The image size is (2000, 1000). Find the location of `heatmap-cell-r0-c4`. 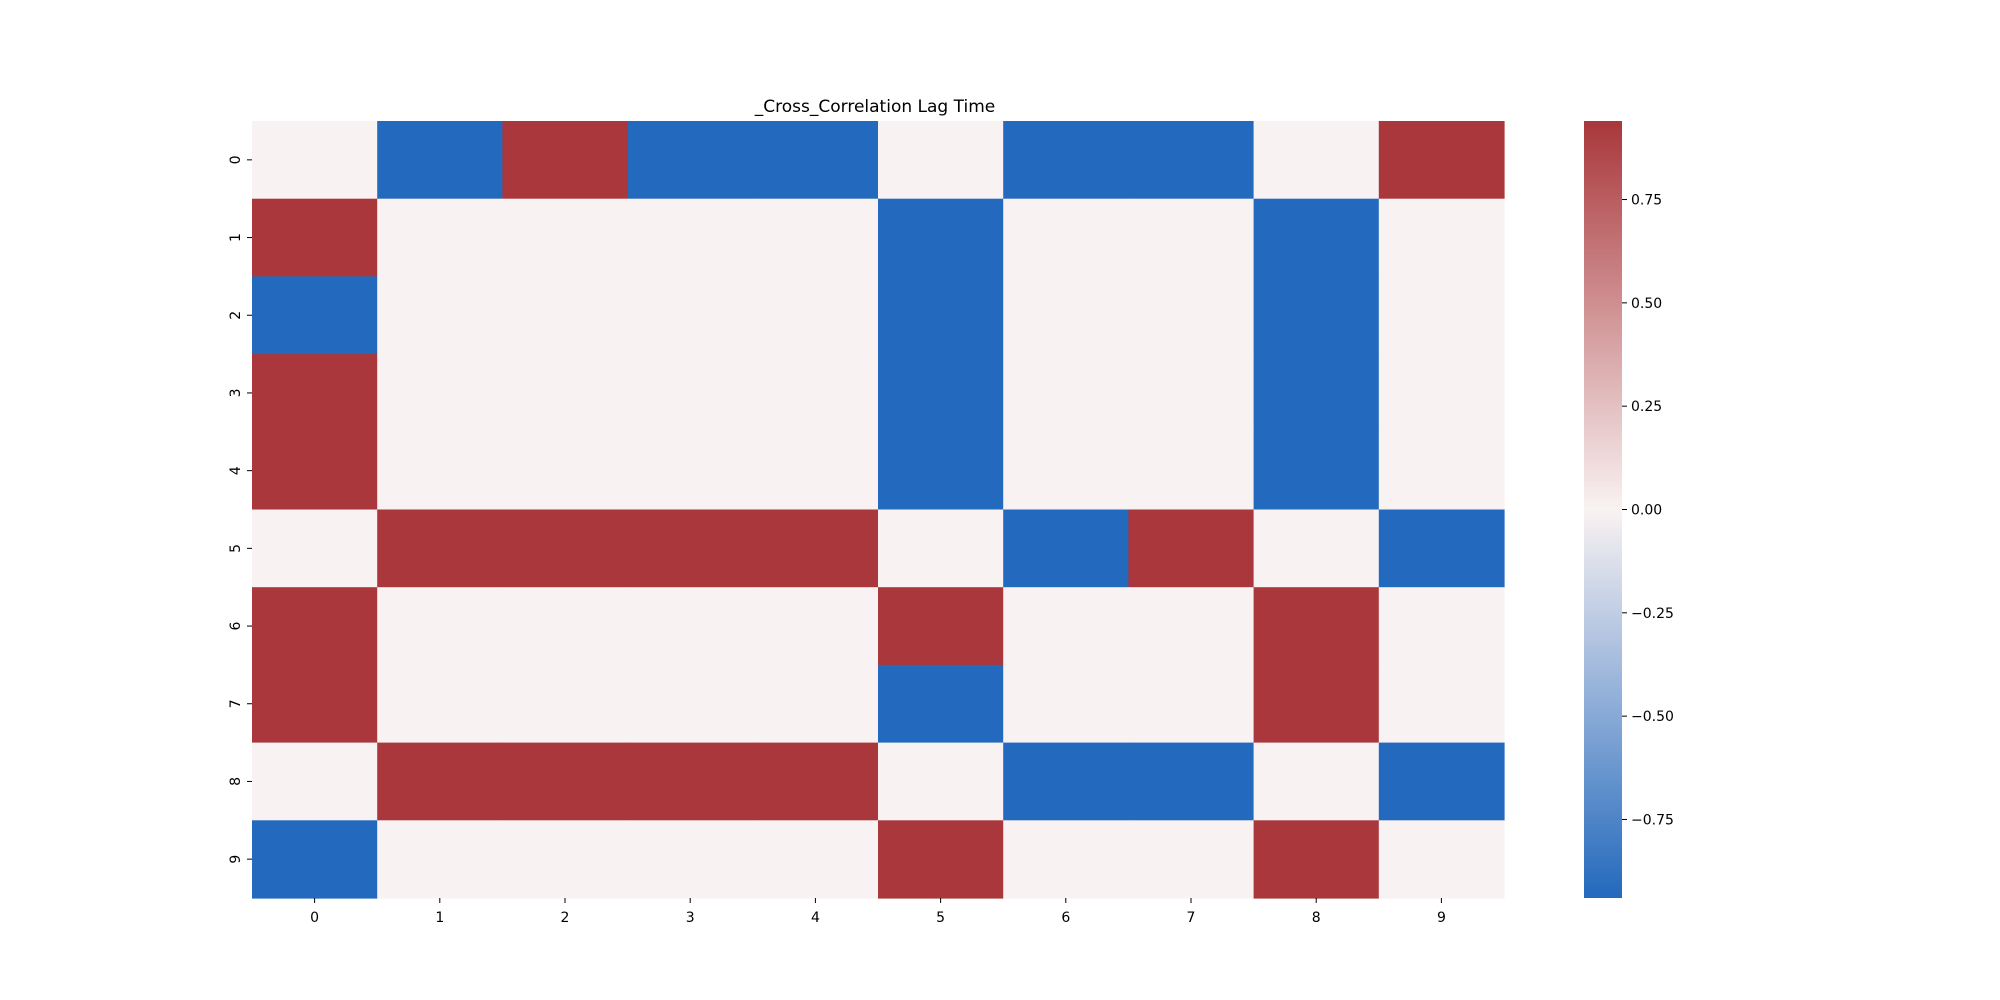

heatmap-cell-r0-c4 is located at coordinates (815, 160).